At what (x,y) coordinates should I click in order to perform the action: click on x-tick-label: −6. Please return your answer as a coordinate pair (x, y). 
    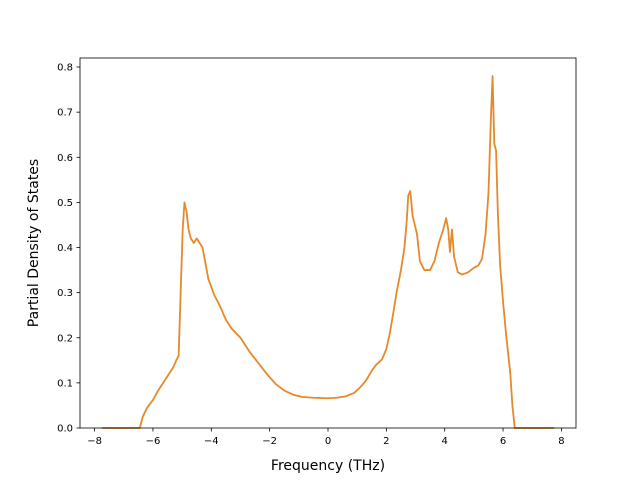
    Looking at the image, I should click on (153, 441).